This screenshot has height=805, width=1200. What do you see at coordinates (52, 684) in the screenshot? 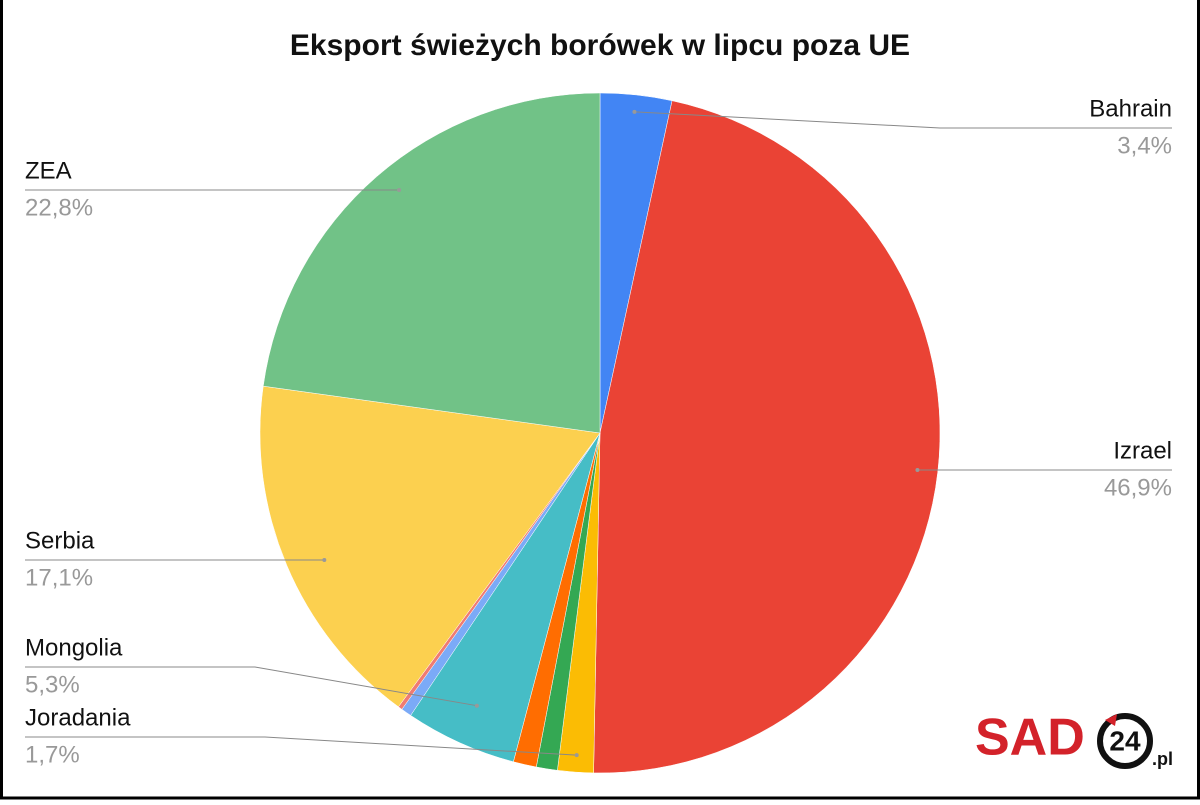
I see `slice-value-label: 5,3%` at bounding box center [52, 684].